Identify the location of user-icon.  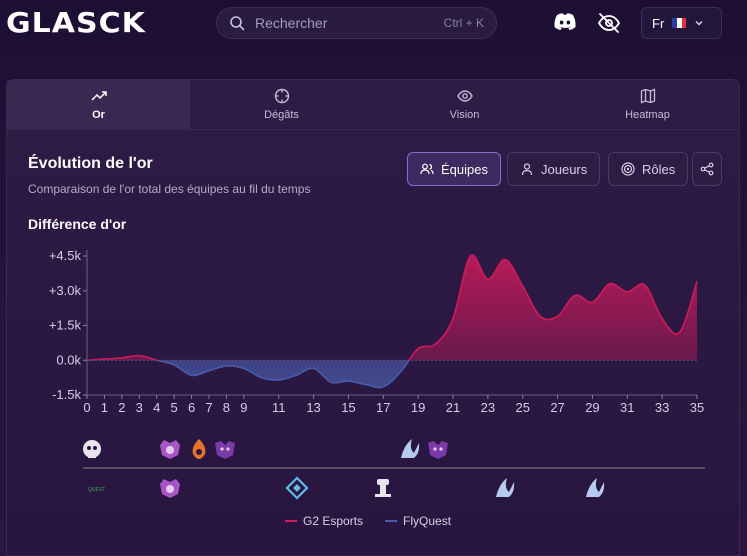
(527, 169).